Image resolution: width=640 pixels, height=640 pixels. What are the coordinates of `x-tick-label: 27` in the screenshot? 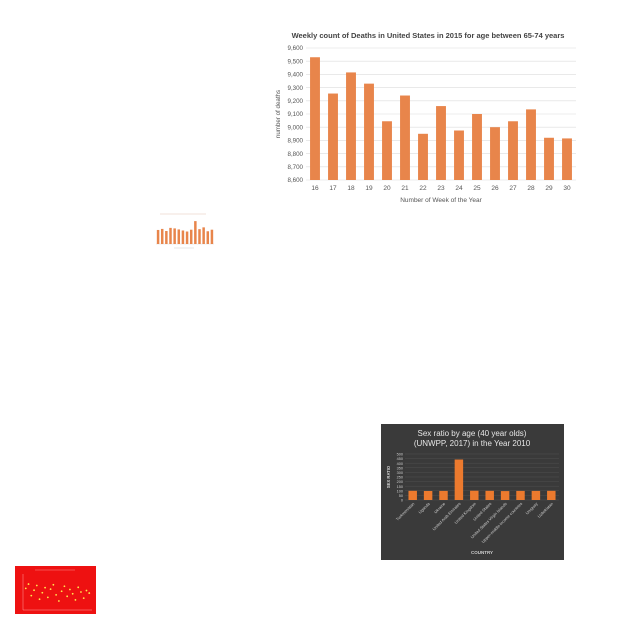 It's located at (513, 188).